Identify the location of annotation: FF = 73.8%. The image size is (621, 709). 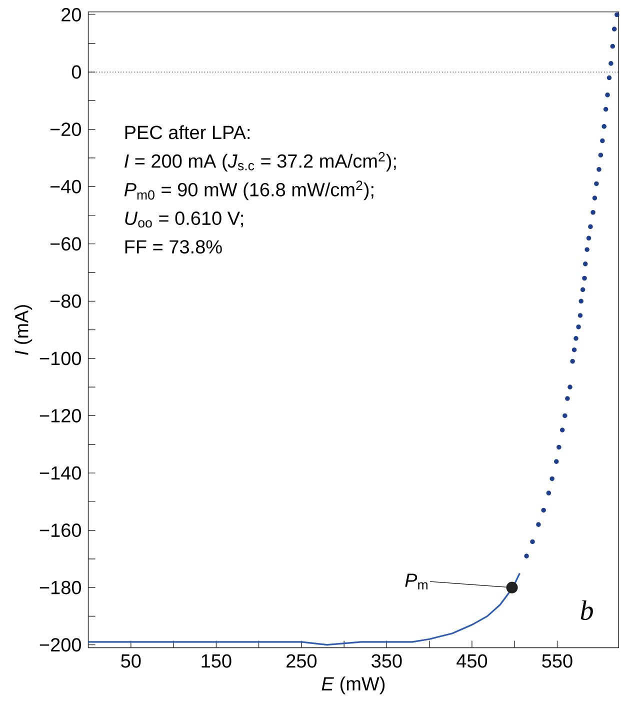
(173, 247).